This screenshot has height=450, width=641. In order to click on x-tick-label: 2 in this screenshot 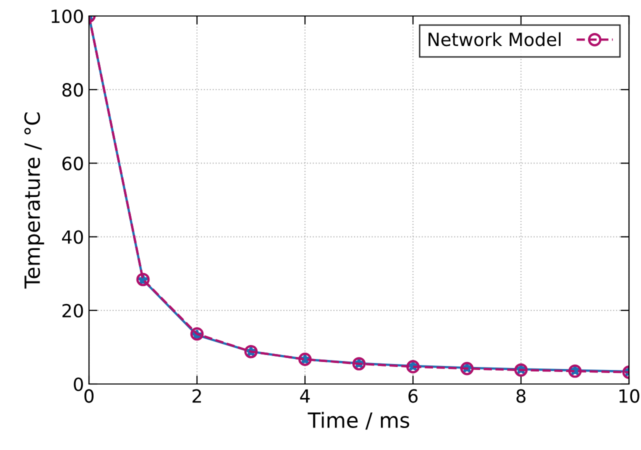, I will do `click(196, 396)`.